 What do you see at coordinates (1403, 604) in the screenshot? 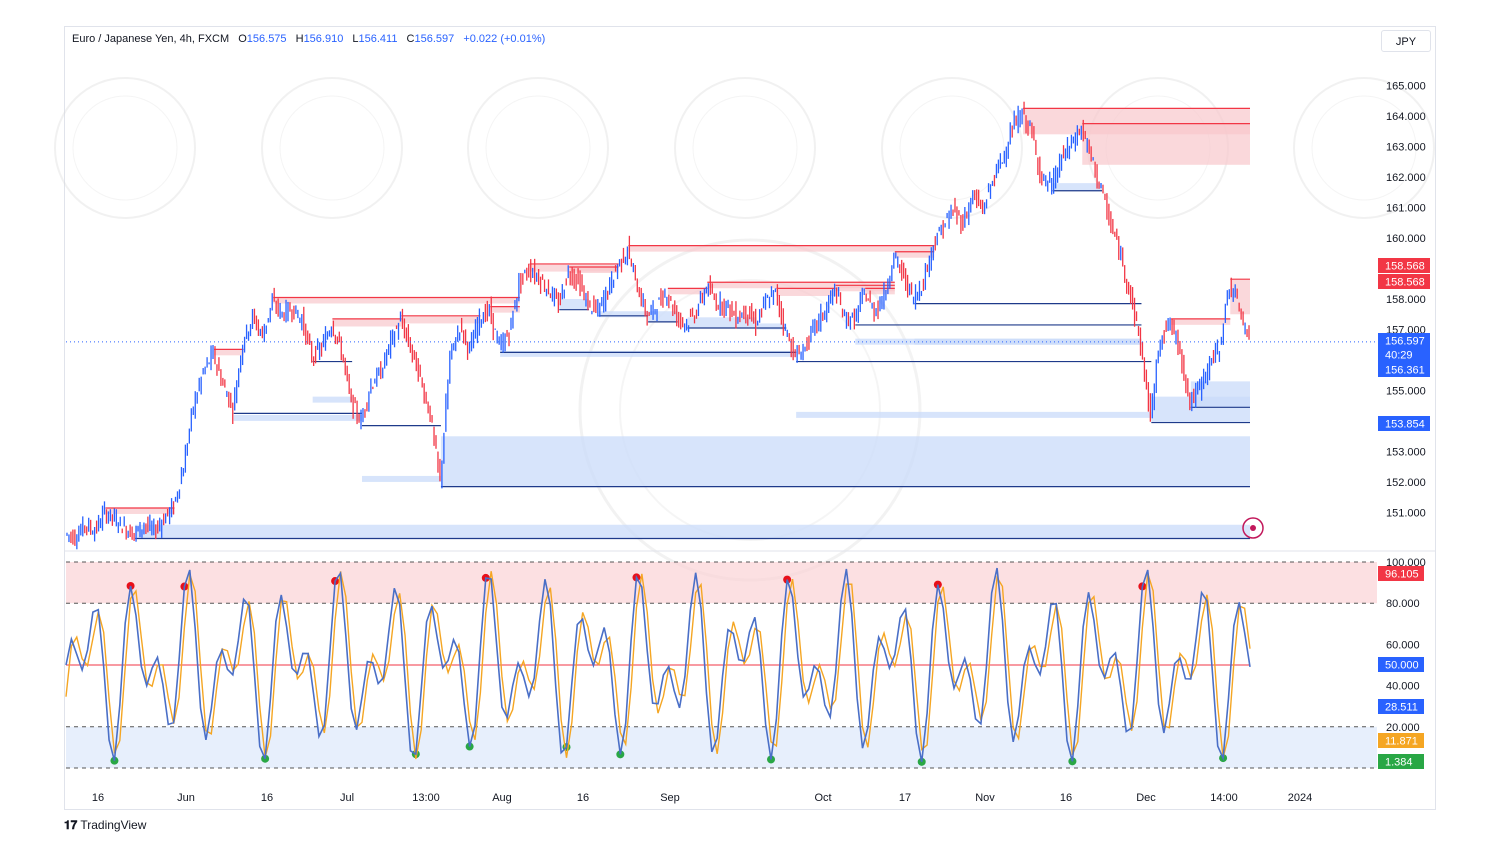
I see `stochastic-axis-tick: 80.000` at bounding box center [1403, 604].